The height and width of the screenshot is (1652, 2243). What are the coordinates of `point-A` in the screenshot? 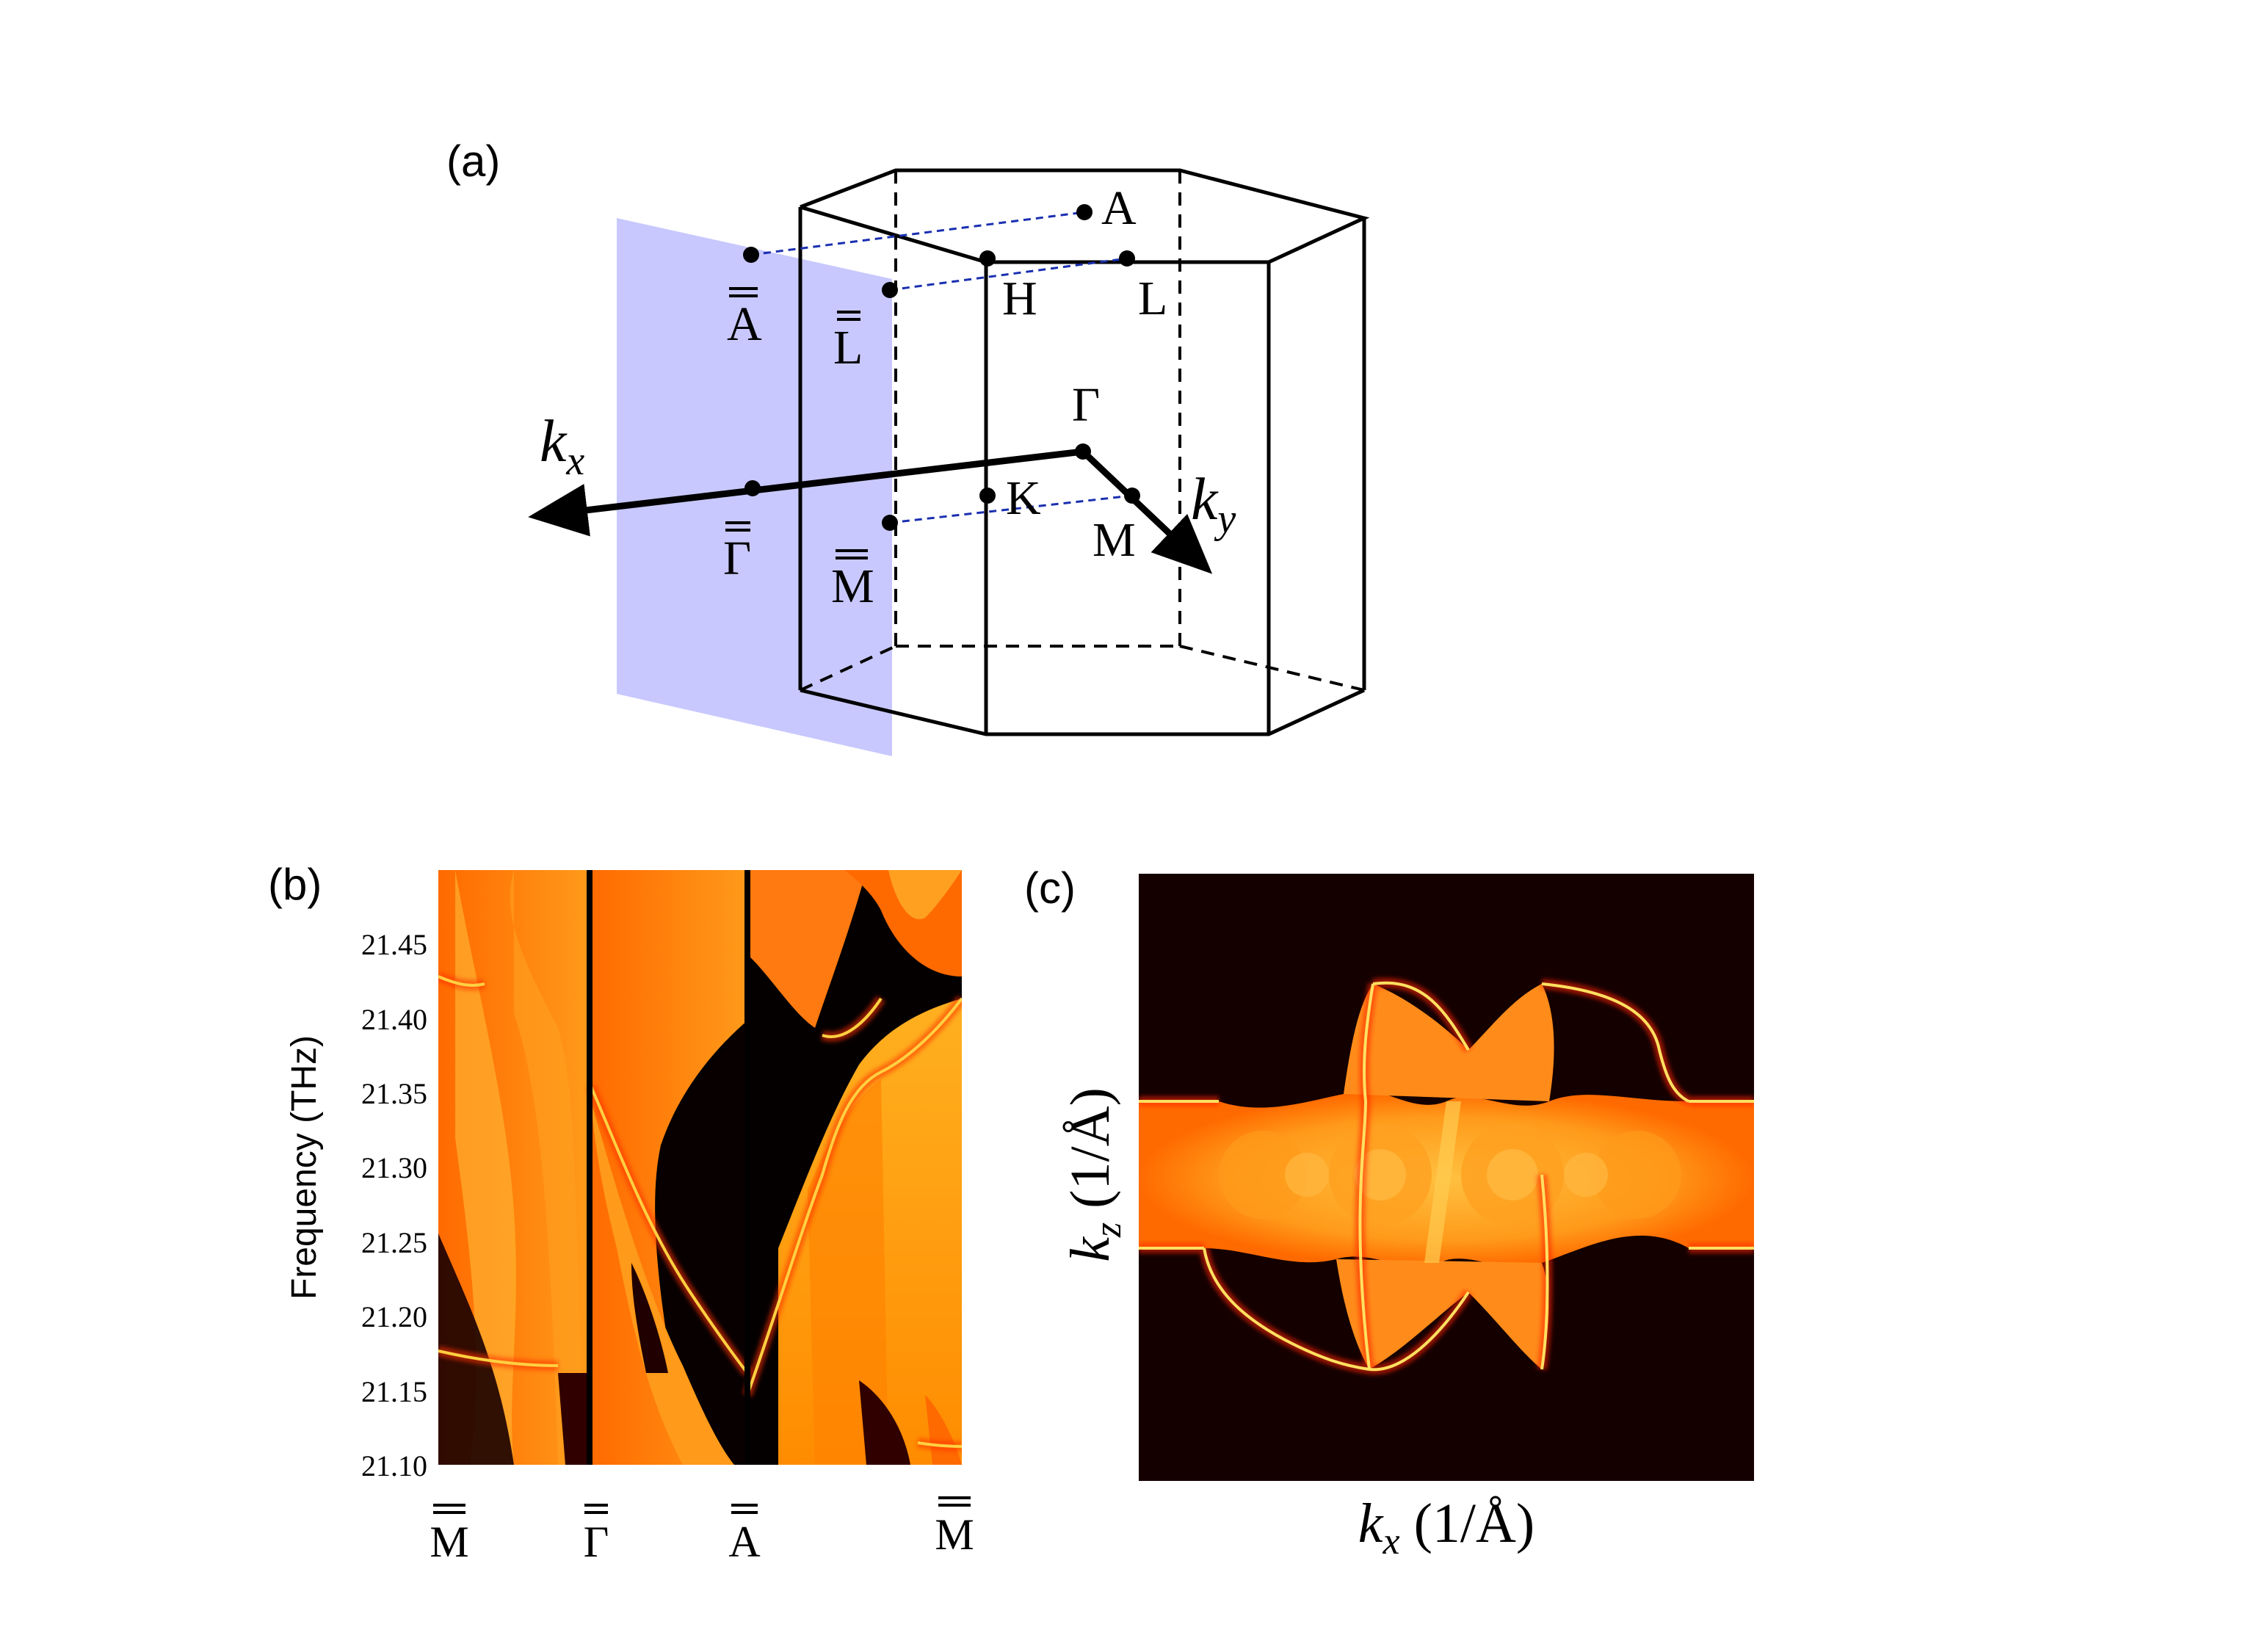 It's located at (1084, 212).